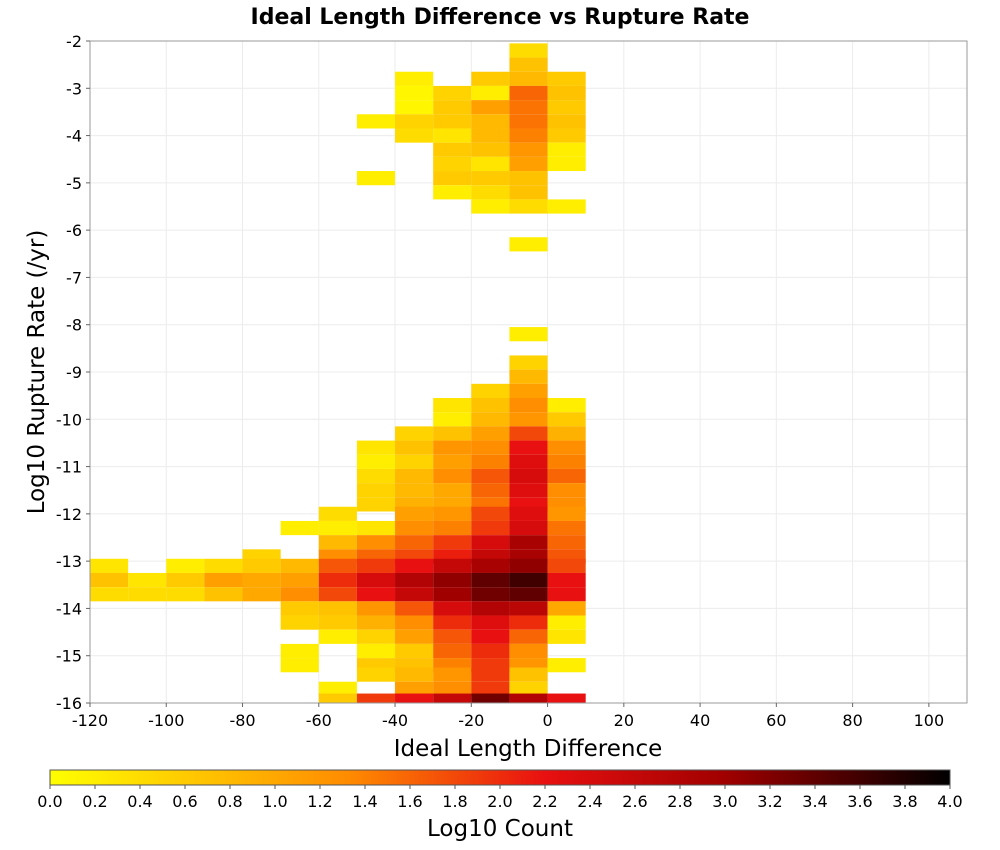 Image resolution: width=1000 pixels, height=850 pixels. Describe the element at coordinates (724, 801) in the screenshot. I see `colorbar-tick-label: 3.0` at that location.